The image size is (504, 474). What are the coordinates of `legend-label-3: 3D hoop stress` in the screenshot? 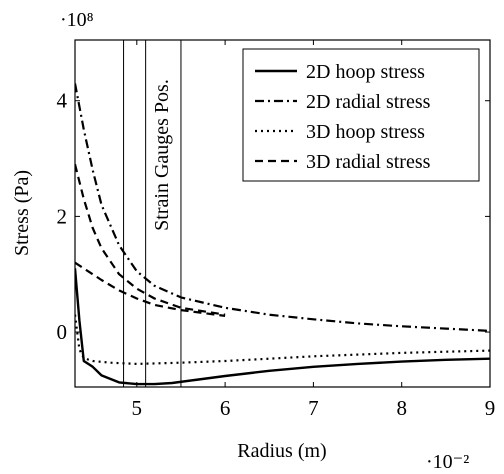 It's located at (365, 132).